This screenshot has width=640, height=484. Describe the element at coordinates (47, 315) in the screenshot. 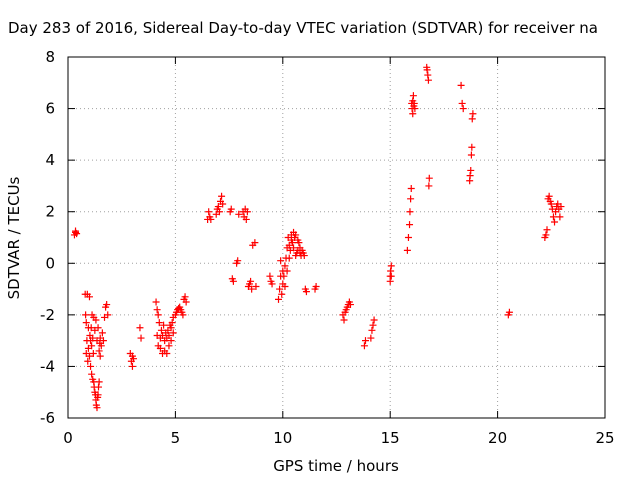

I see `y-tick-label: -2` at that location.